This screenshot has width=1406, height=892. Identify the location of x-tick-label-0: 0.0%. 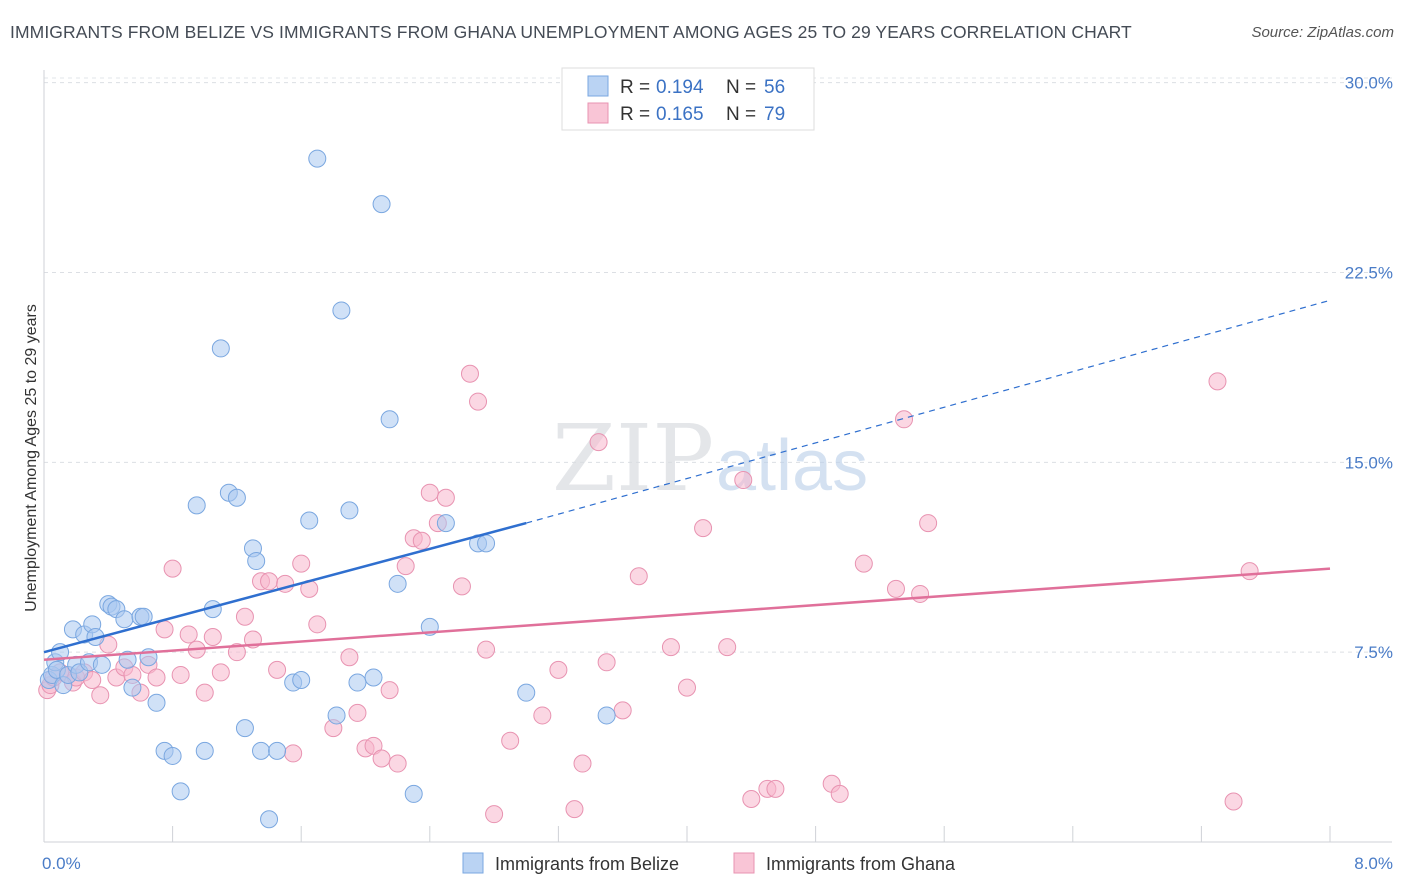
(61, 863).